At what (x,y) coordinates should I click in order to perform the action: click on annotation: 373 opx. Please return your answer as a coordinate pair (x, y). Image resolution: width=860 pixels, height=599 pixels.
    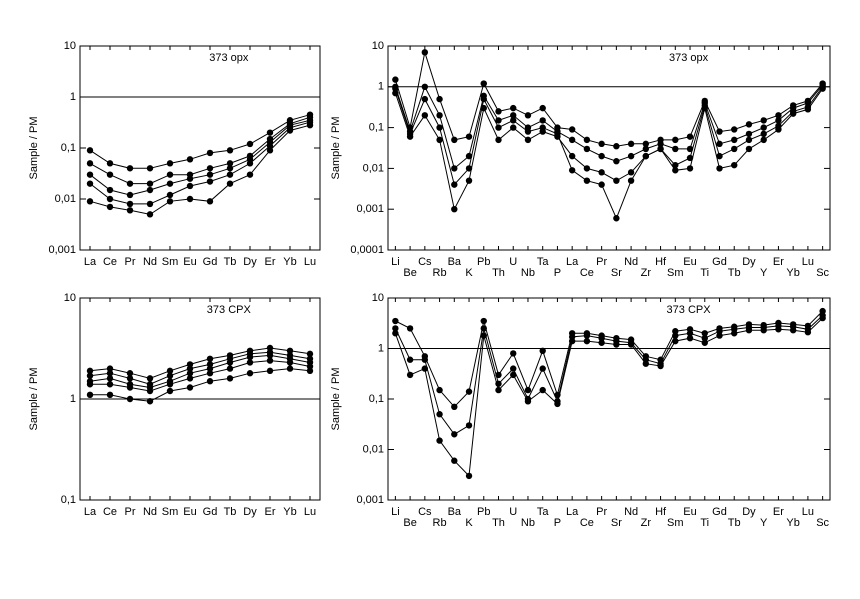
    Looking at the image, I should click on (689, 58).